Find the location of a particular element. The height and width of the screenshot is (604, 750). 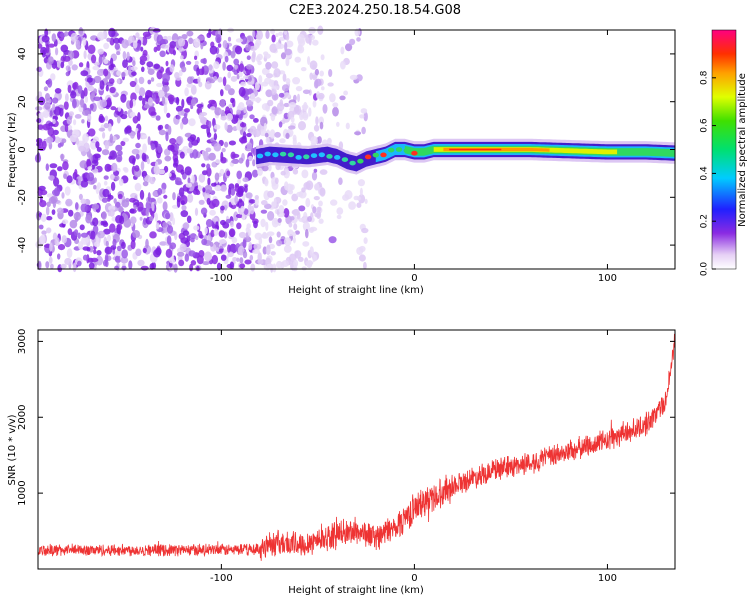

chart-title: C2E3.2024.250.18.54.G08 is located at coordinates (375, 10).